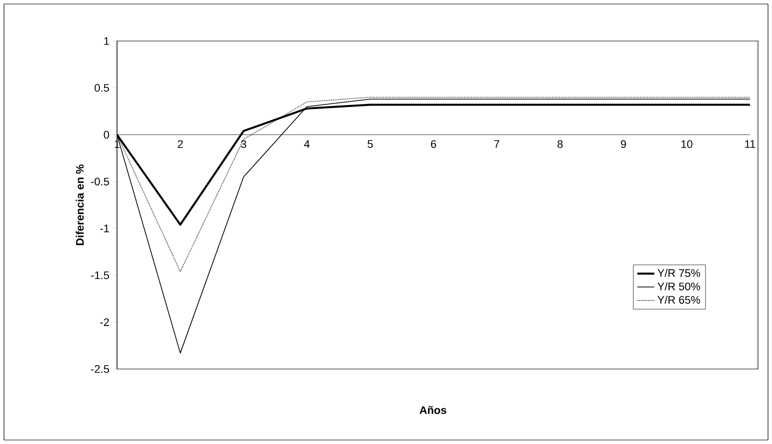 This screenshot has height=444, width=772. What do you see at coordinates (100, 275) in the screenshot?
I see `y-tick-label: -1.5` at bounding box center [100, 275].